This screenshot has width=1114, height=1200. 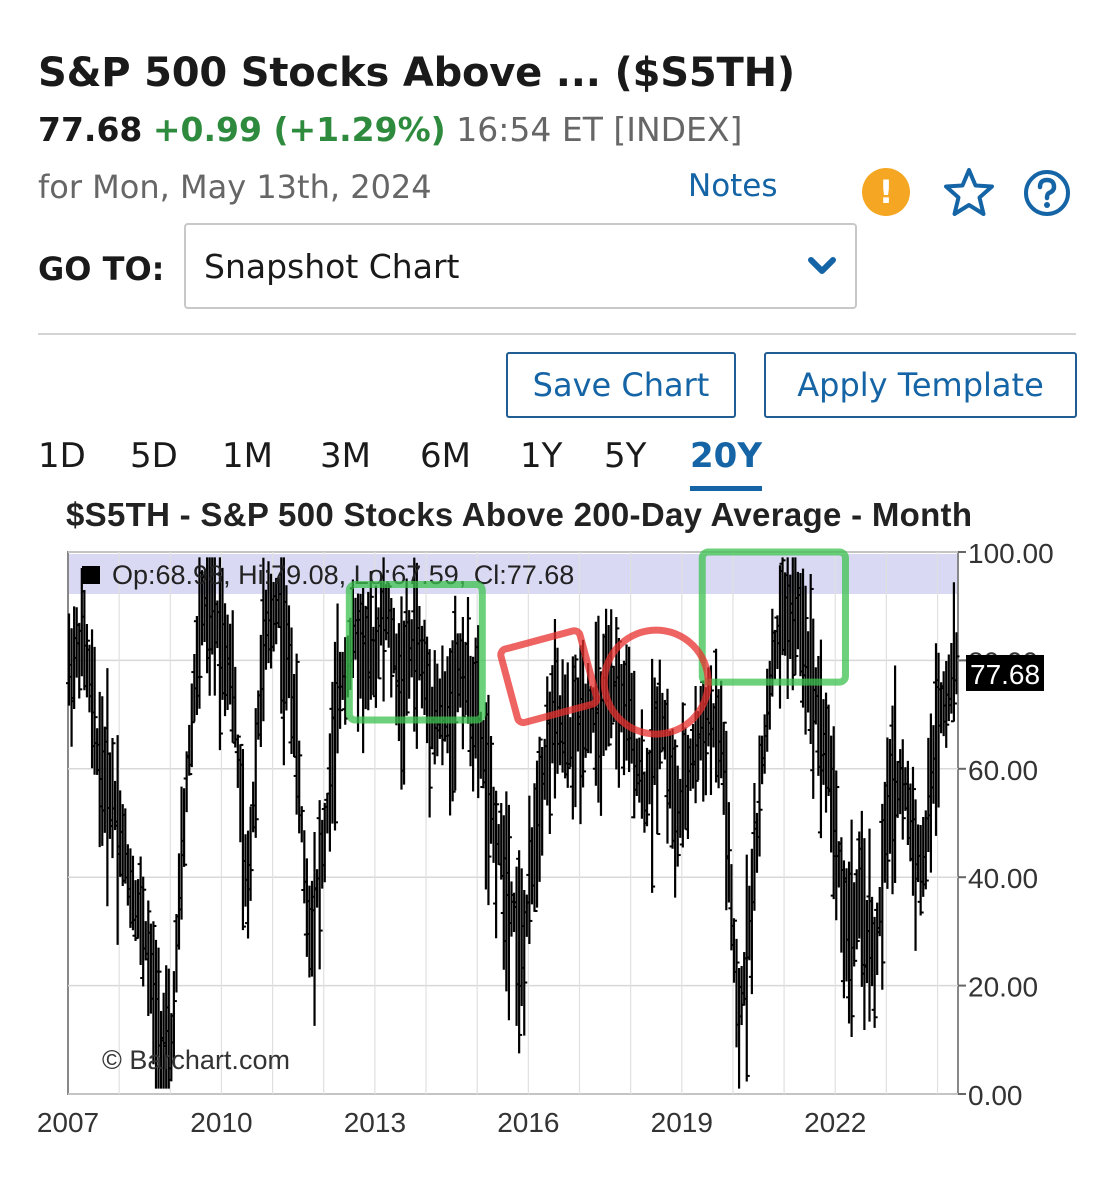 I want to click on period-tab-5y: 5Y, so click(x=625, y=456).